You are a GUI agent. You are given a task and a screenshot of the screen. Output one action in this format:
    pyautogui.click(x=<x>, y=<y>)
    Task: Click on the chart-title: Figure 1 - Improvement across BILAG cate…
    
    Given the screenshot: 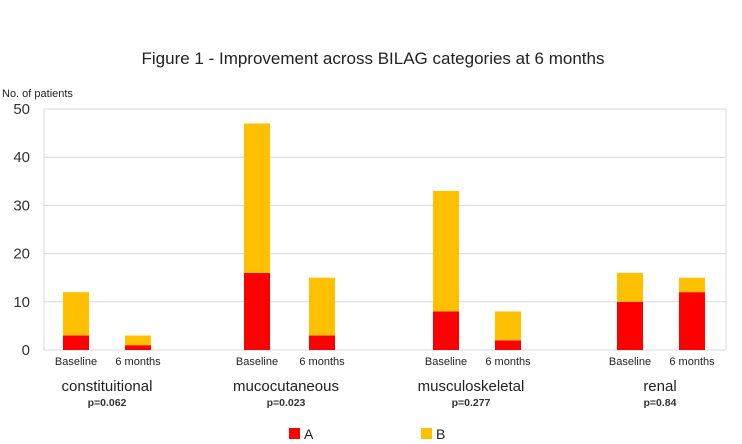 What is the action you would take?
    pyautogui.click(x=373, y=58)
    